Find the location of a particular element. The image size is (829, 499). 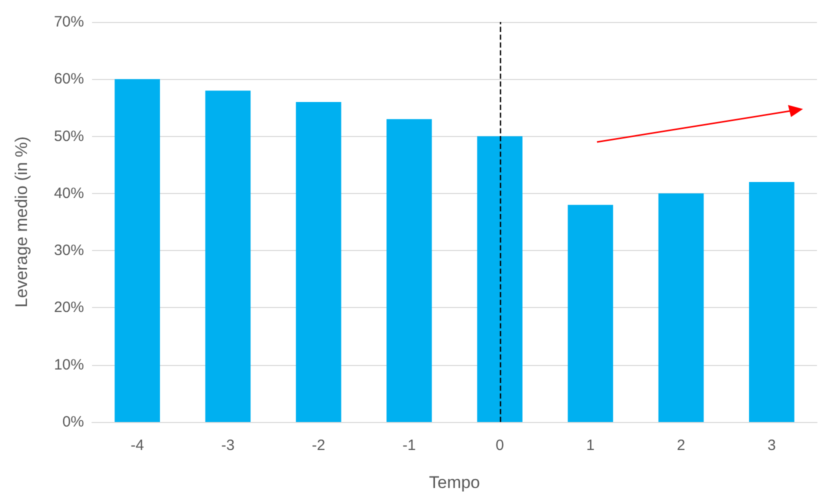

y-tick-label: 30% is located at coordinates (69, 251).